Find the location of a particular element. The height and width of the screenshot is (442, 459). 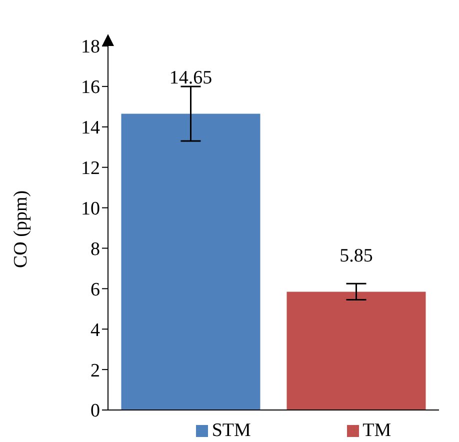

y-tick-label: 12 is located at coordinates (90, 169).